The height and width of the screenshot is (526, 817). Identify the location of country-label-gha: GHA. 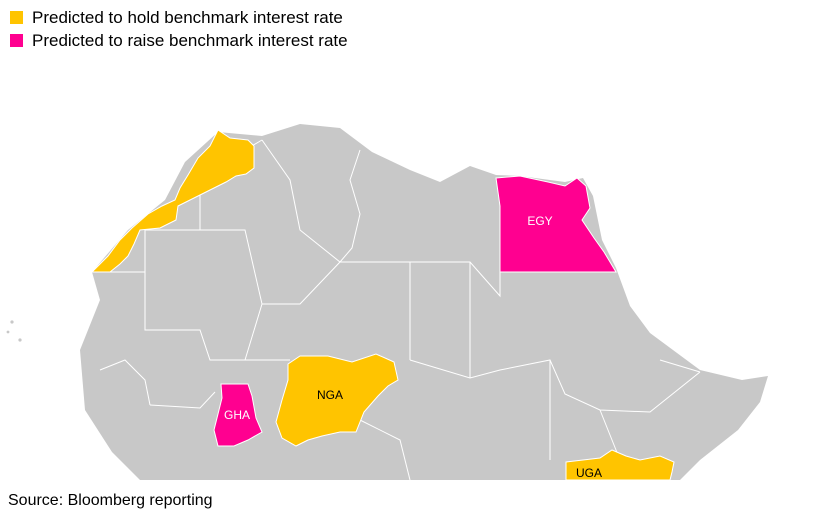
(237, 415).